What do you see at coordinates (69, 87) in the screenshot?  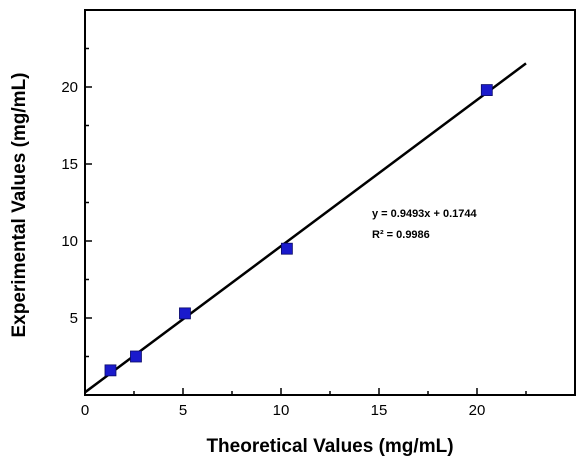 I see `y-tick-label: 20` at bounding box center [69, 87].